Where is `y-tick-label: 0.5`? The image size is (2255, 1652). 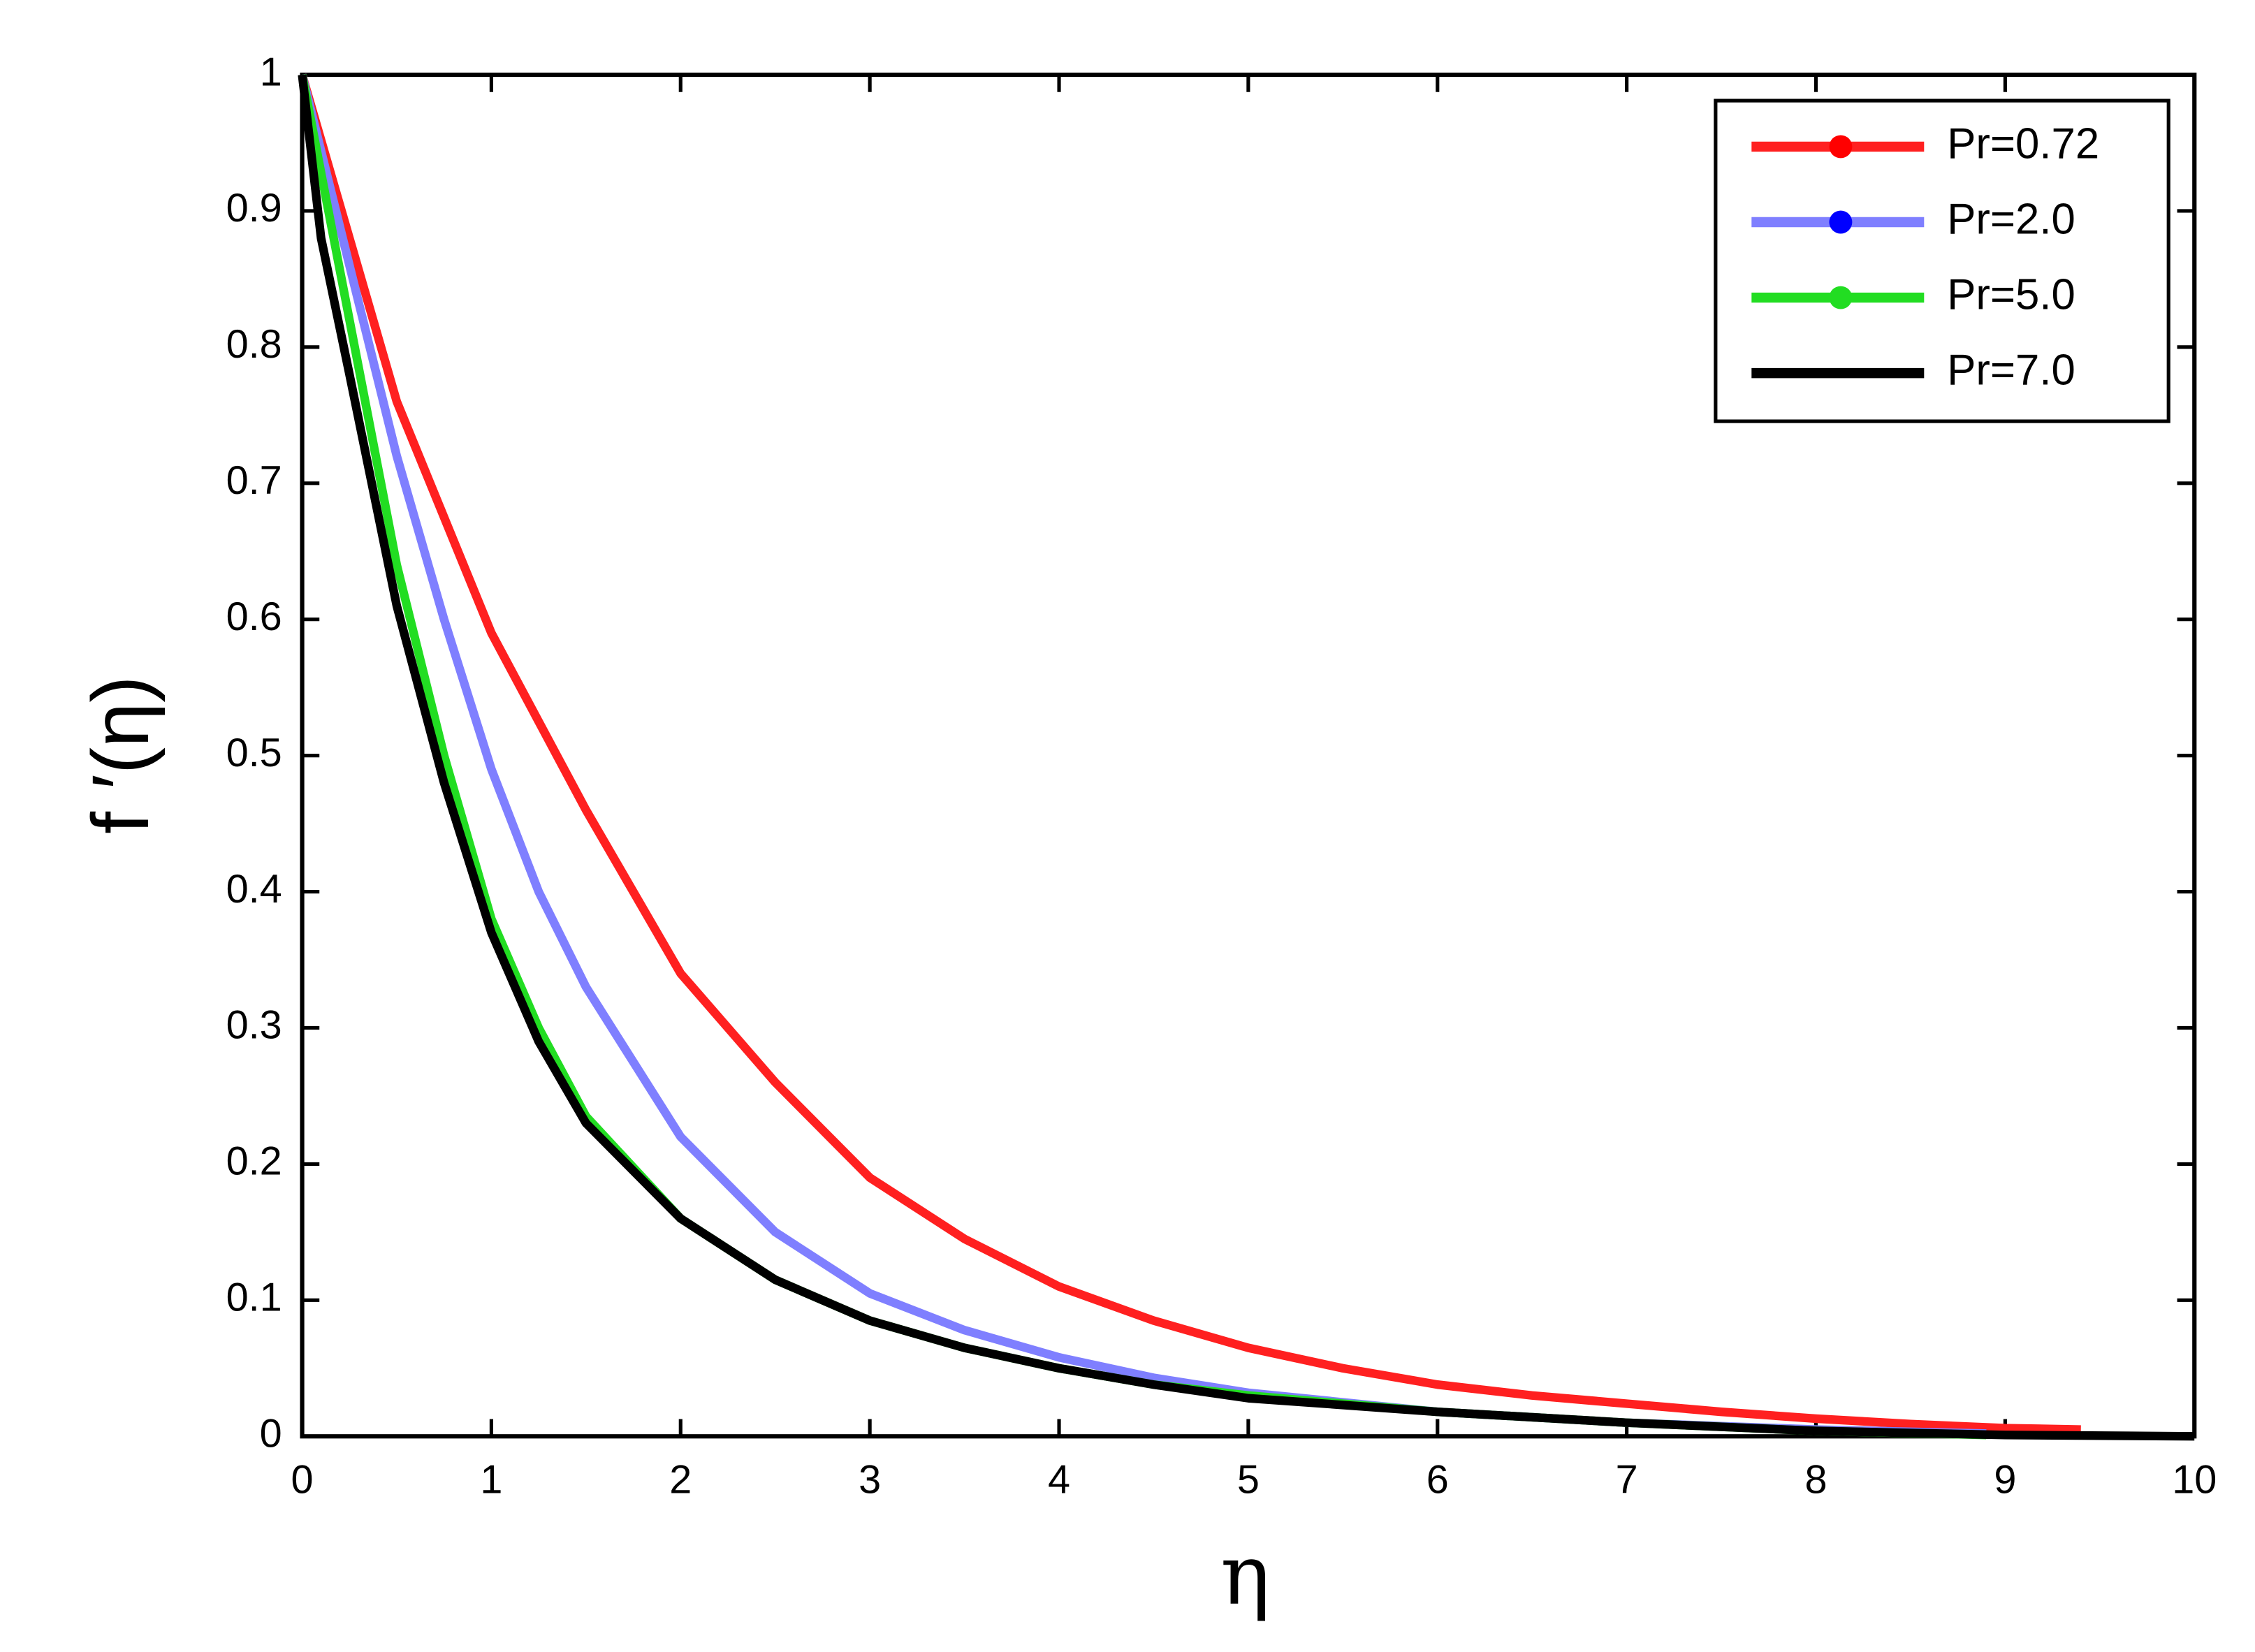 y-tick-label: 0.5 is located at coordinates (254, 753).